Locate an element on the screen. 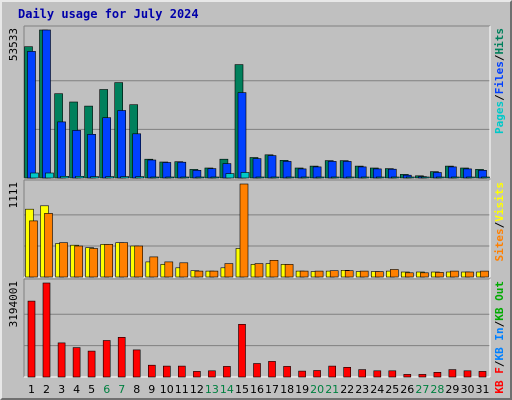 The image size is (512, 400). x-tick-label: 30 is located at coordinates (468, 389).